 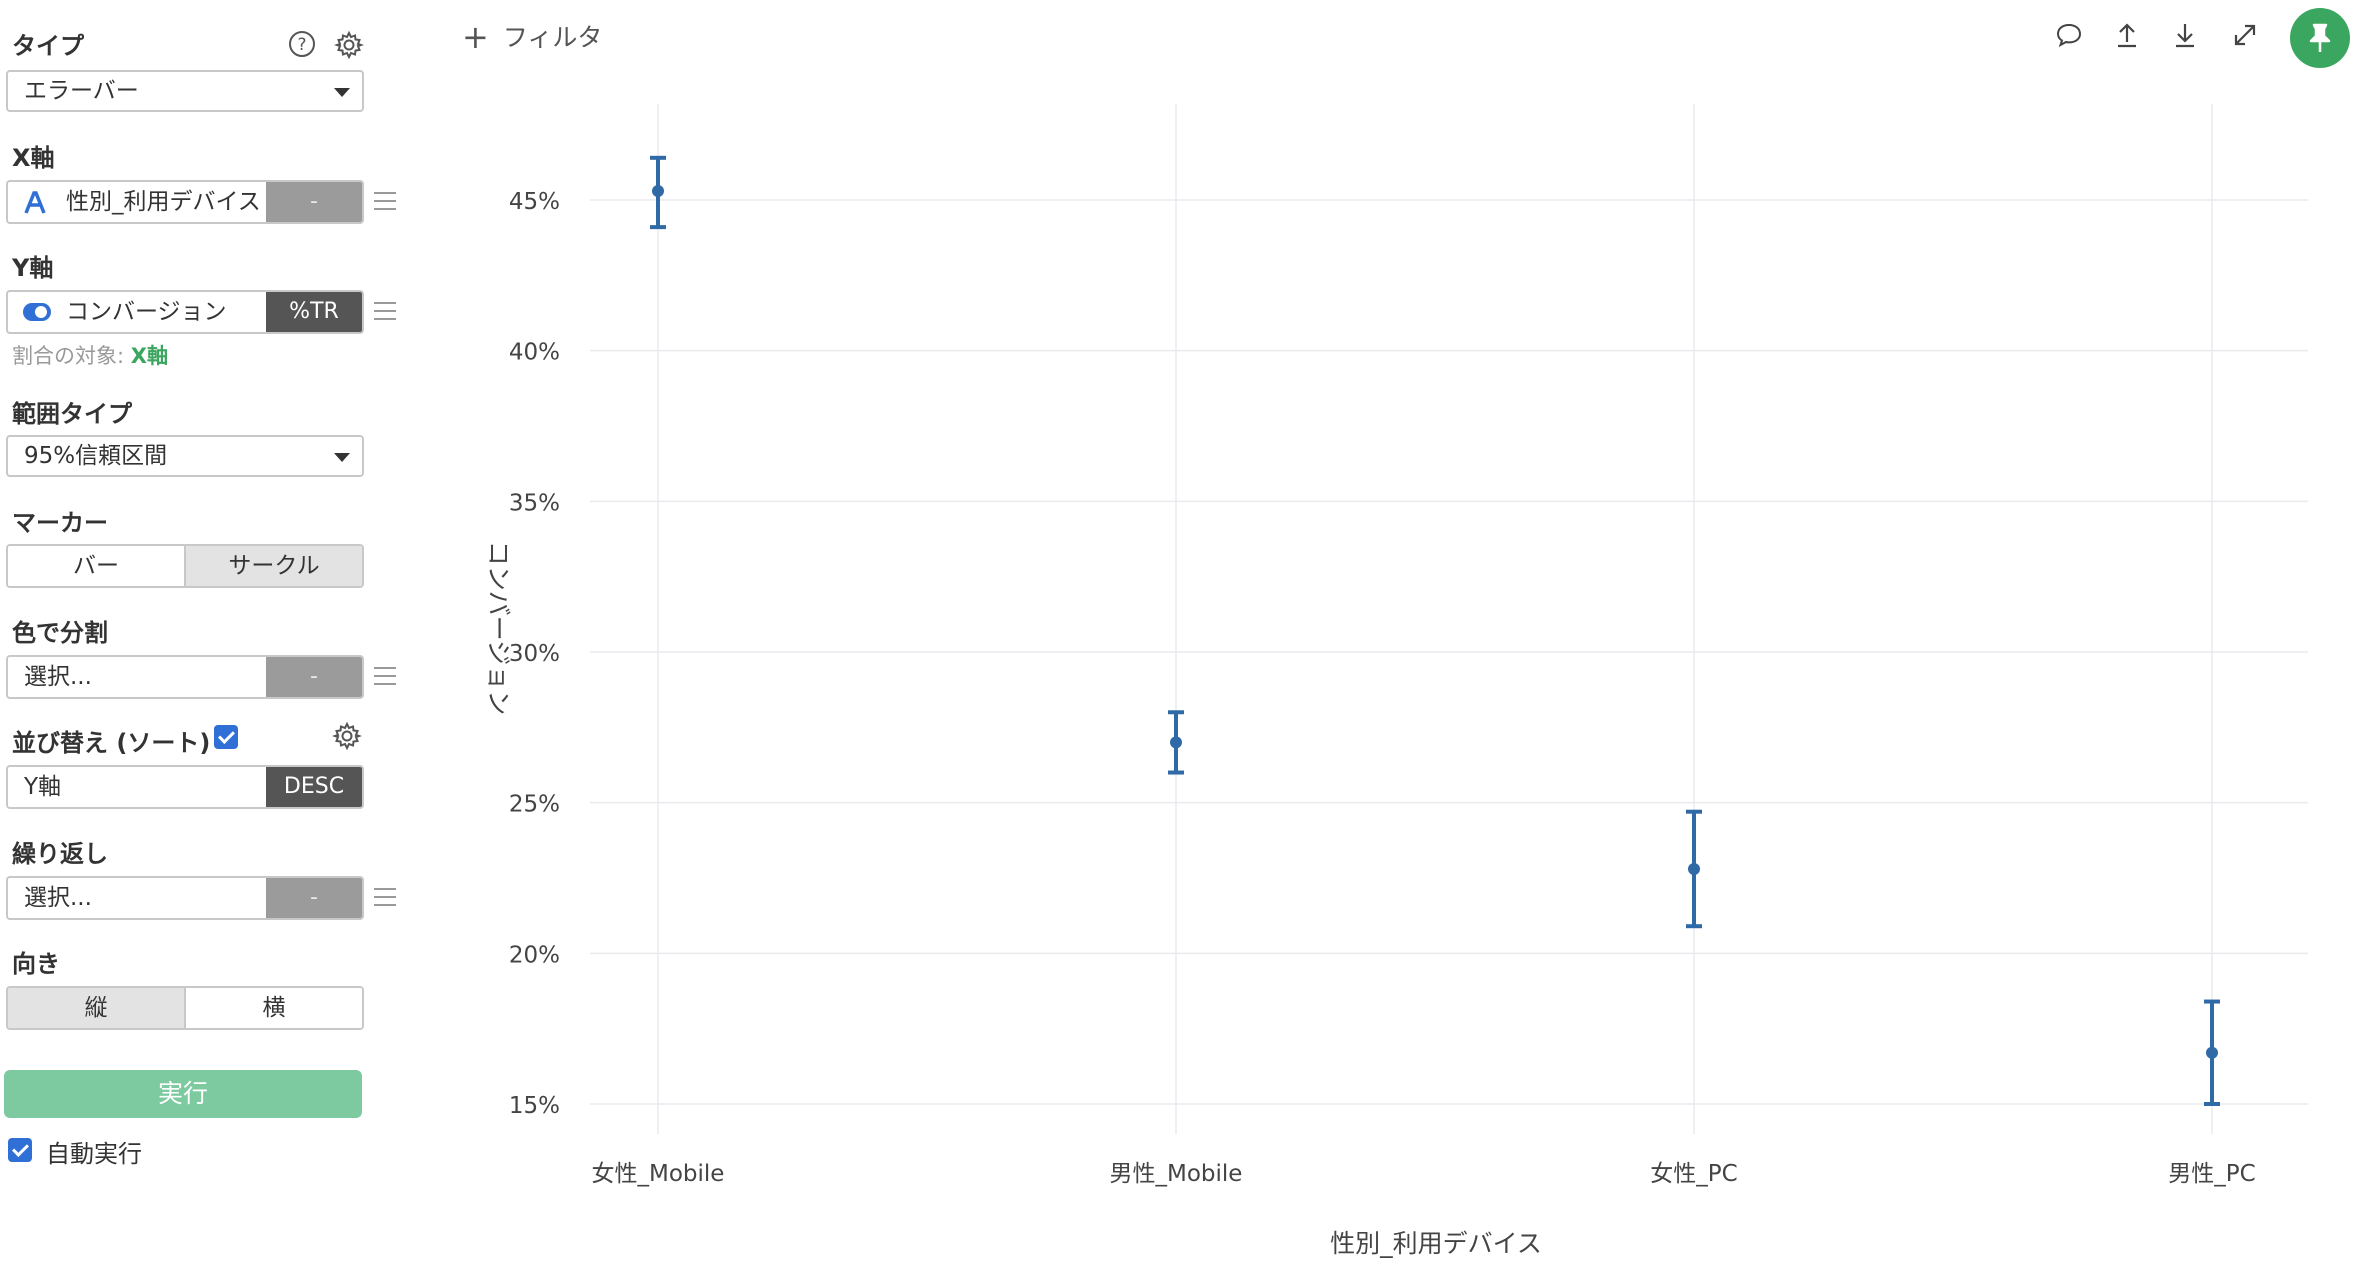 I want to click on y-axis-field-name: コンバージョン, so click(x=146, y=312).